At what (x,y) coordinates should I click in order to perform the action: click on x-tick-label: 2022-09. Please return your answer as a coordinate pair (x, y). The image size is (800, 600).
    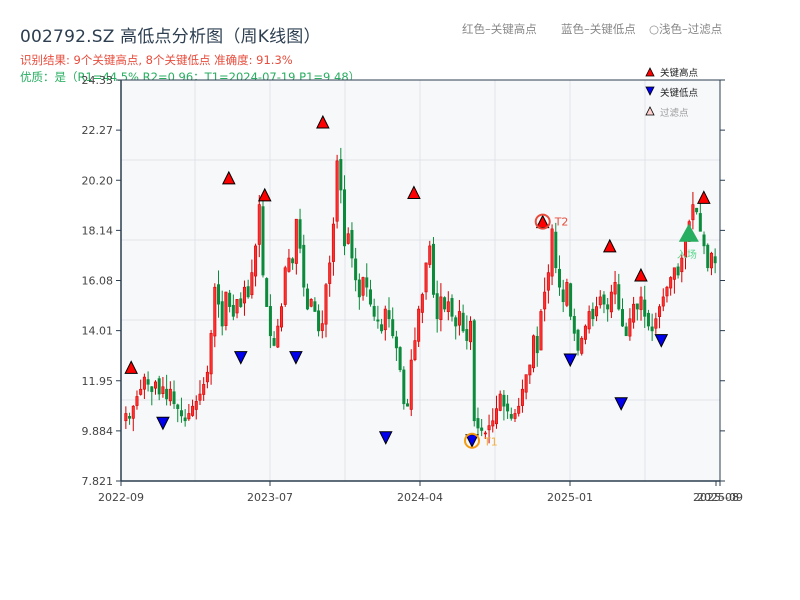
    Looking at the image, I should click on (121, 497).